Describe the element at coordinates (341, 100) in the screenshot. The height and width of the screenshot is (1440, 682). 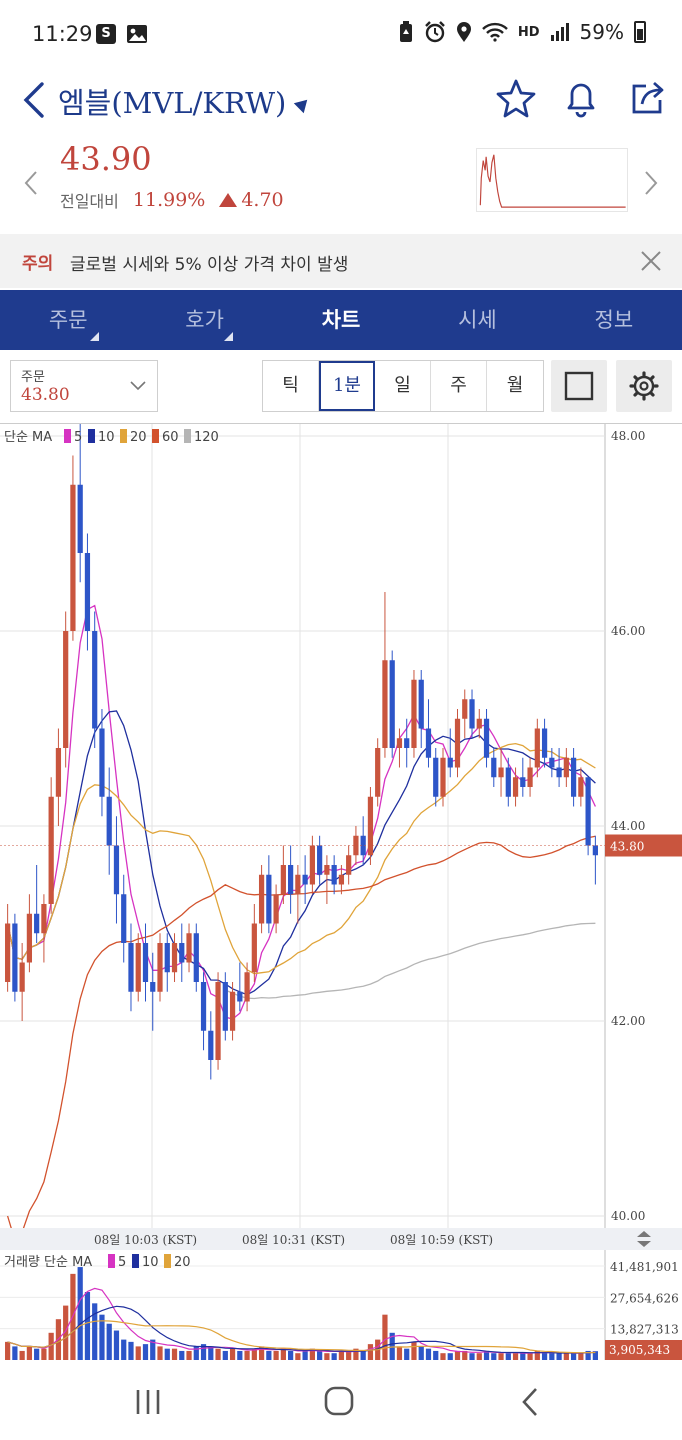
I see `header: 엠블(MVL/KRW)` at that location.